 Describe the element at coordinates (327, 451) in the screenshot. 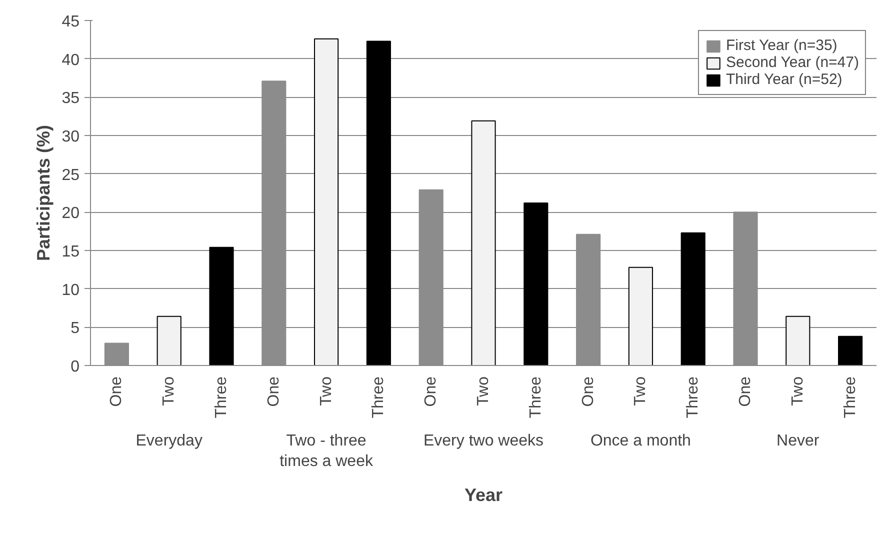

I see `text: Two - three times a week` at that location.